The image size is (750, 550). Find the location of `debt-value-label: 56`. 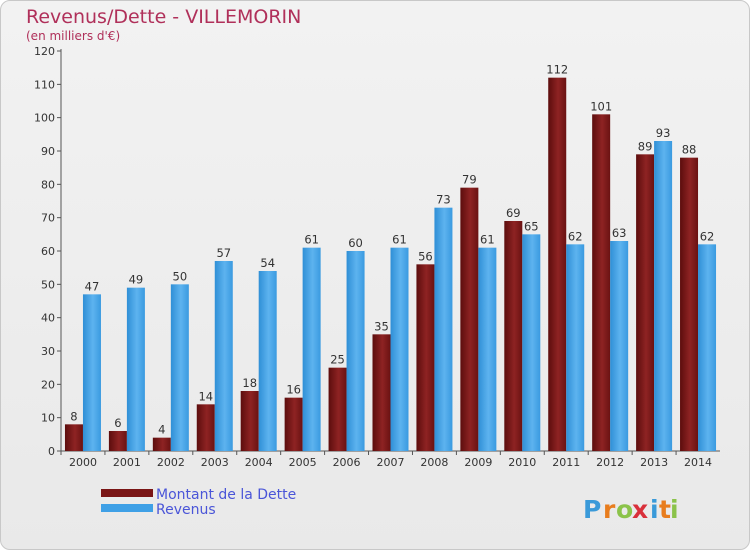

debt-value-label: 56 is located at coordinates (425, 256).